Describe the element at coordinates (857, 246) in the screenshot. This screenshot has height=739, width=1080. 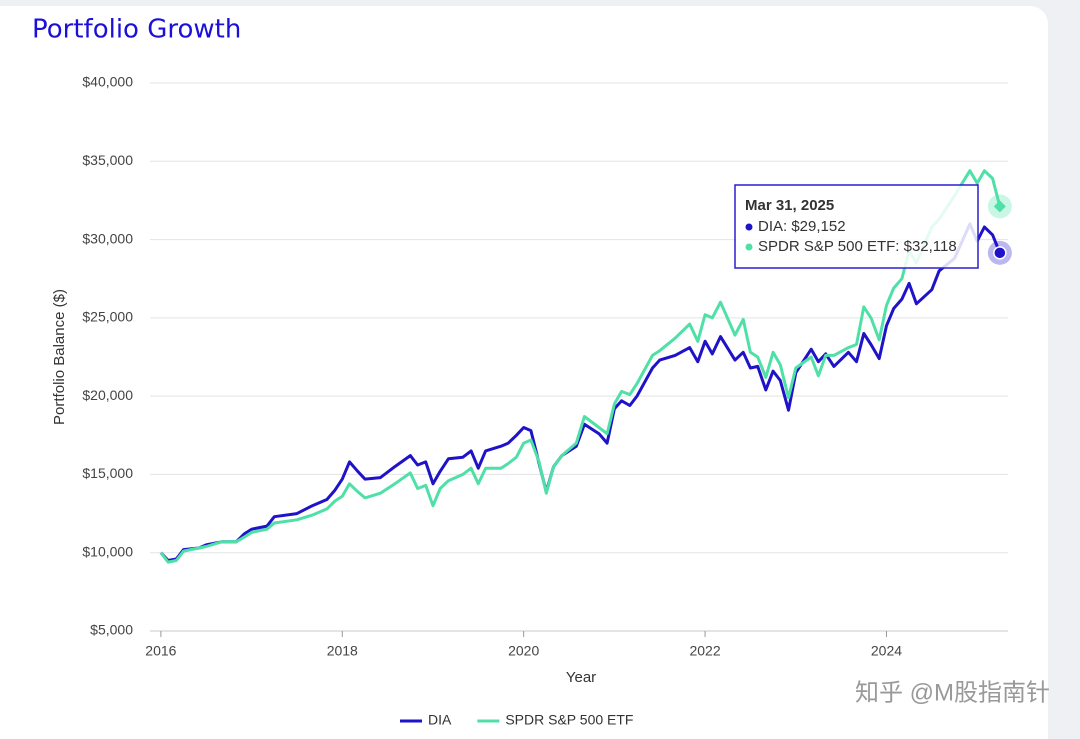
I see `tooltip-line: SPDR S&P 500 ETF: $32,118` at that location.